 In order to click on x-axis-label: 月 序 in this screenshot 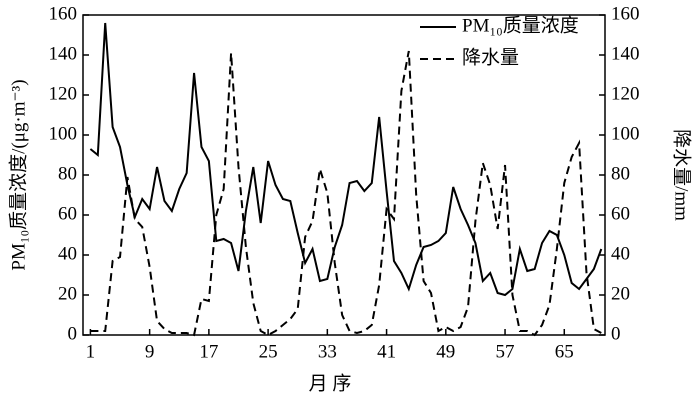, I will do `click(330, 383)`.